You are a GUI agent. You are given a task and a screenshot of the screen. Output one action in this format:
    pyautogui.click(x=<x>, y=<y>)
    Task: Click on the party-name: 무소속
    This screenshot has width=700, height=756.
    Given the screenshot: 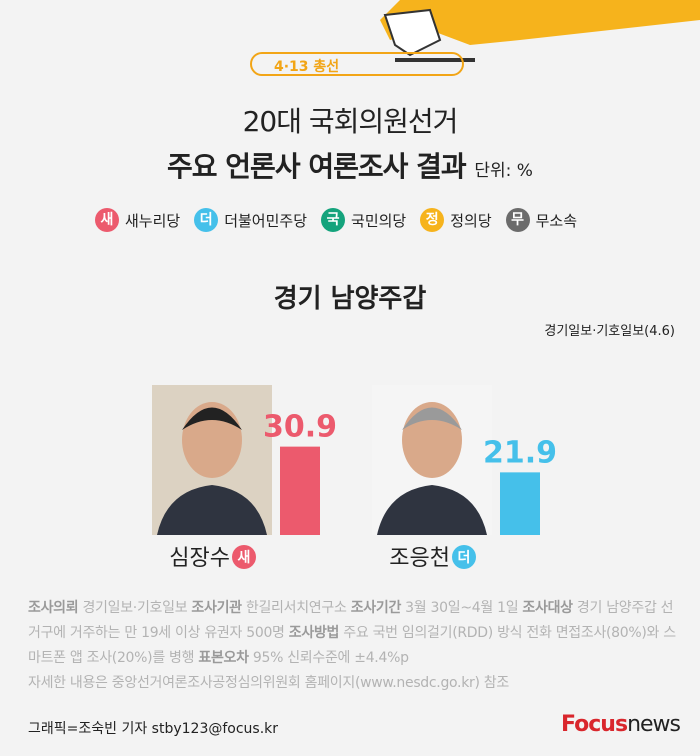 What is the action you would take?
    pyautogui.click(x=556, y=220)
    